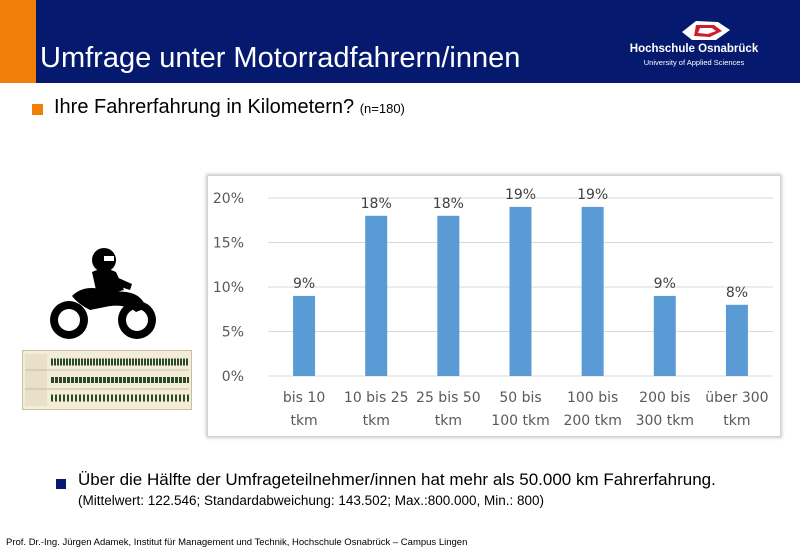  Describe the element at coordinates (233, 377) in the screenshot. I see `y-tick-label: 0%` at that location.